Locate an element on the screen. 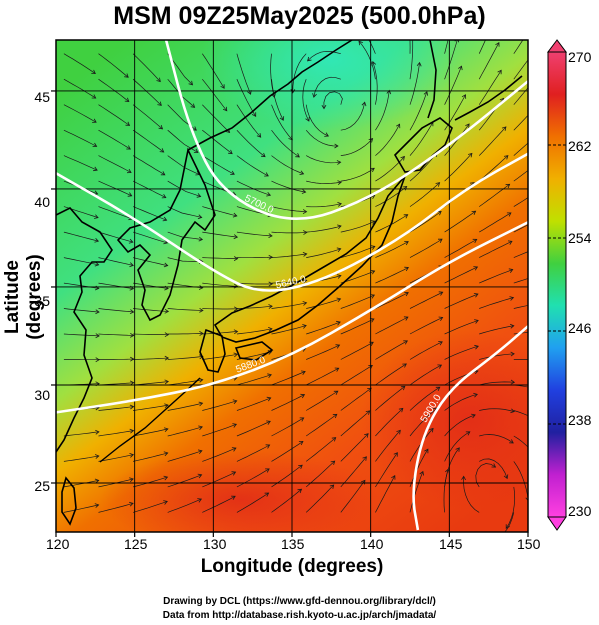 This screenshot has width=599, height=625. colorbar-tick-label: 230 is located at coordinates (580, 511).